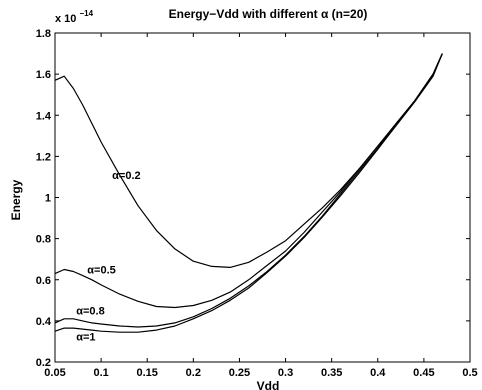  I want to click on series-annotation-4: α=1, so click(85, 337).